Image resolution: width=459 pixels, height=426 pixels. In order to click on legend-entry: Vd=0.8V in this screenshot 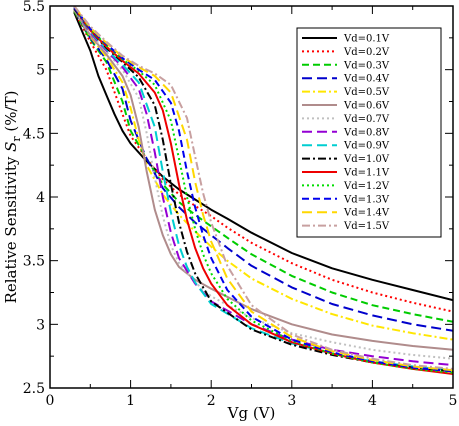, I will do `click(366, 132)`.